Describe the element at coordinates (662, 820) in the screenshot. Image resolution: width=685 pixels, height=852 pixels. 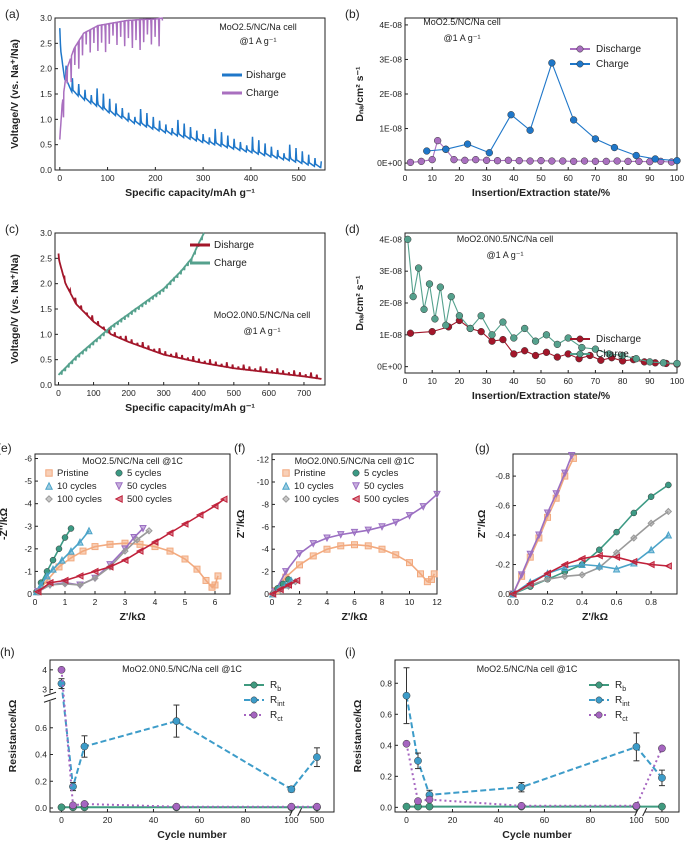
I see `xtick-label: 500` at that location.